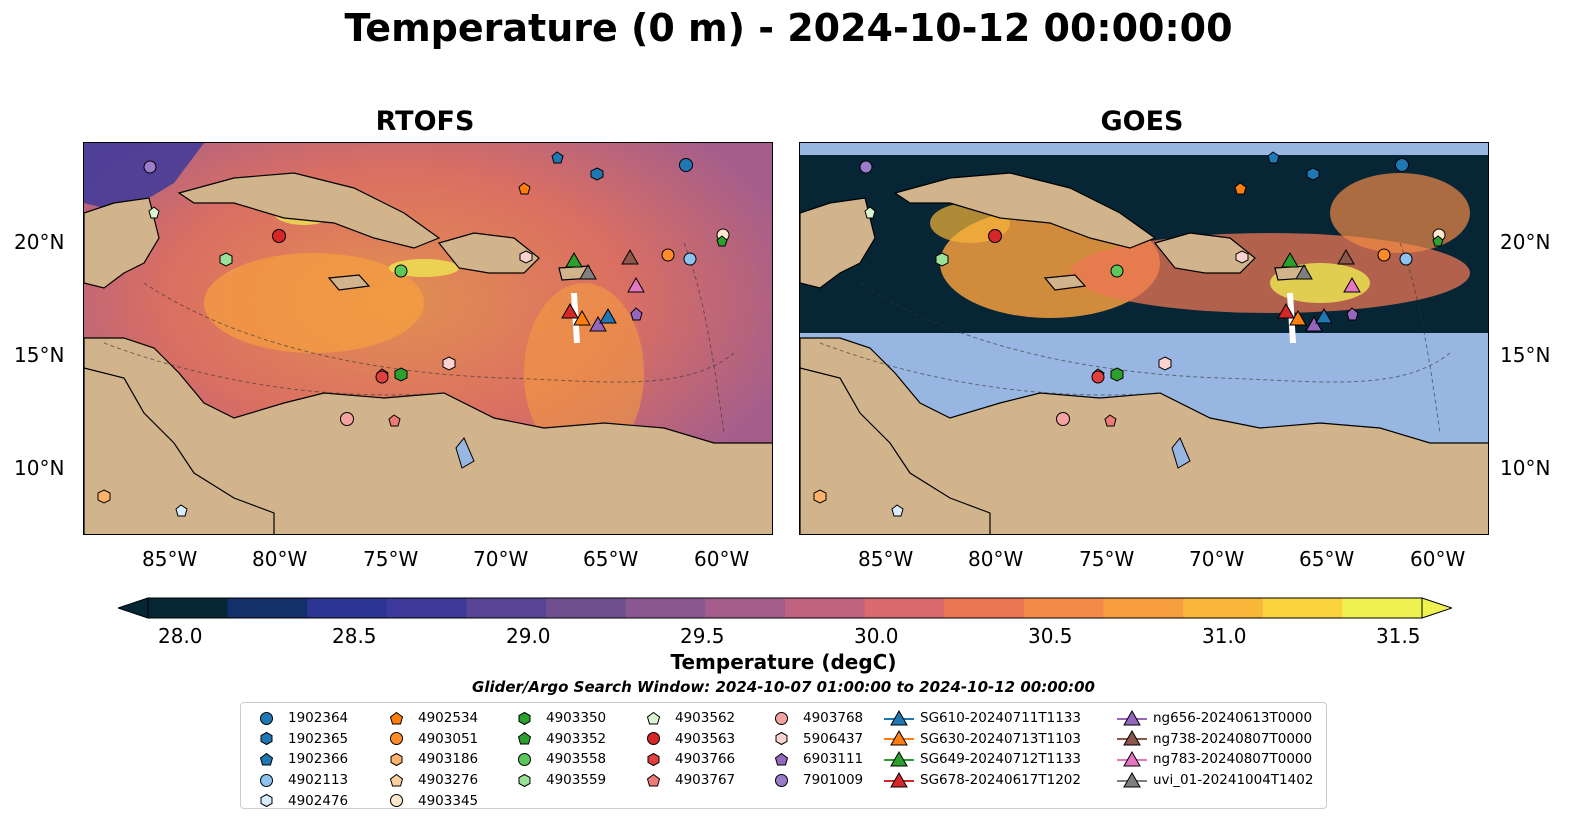 The image size is (1577, 827). What do you see at coordinates (1525, 355) in the screenshot?
I see `lat-label-15-right: 15°N` at bounding box center [1525, 355].